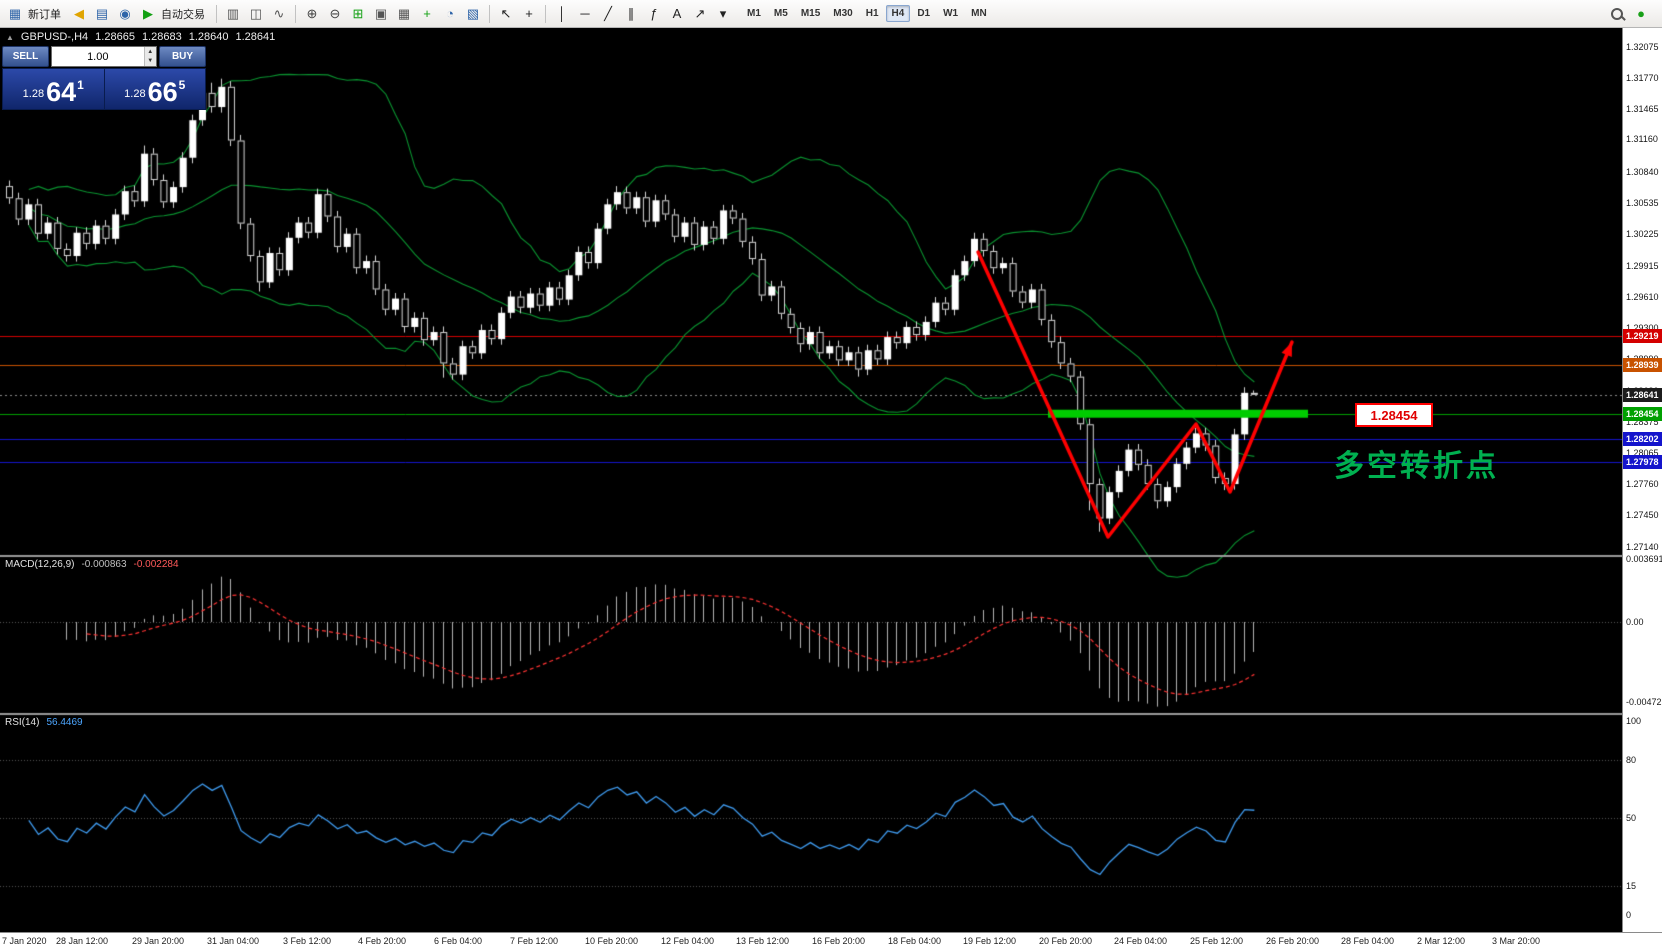 The height and width of the screenshot is (951, 1662). I want to click on zoom-out-icon: ⊖, so click(335, 13).